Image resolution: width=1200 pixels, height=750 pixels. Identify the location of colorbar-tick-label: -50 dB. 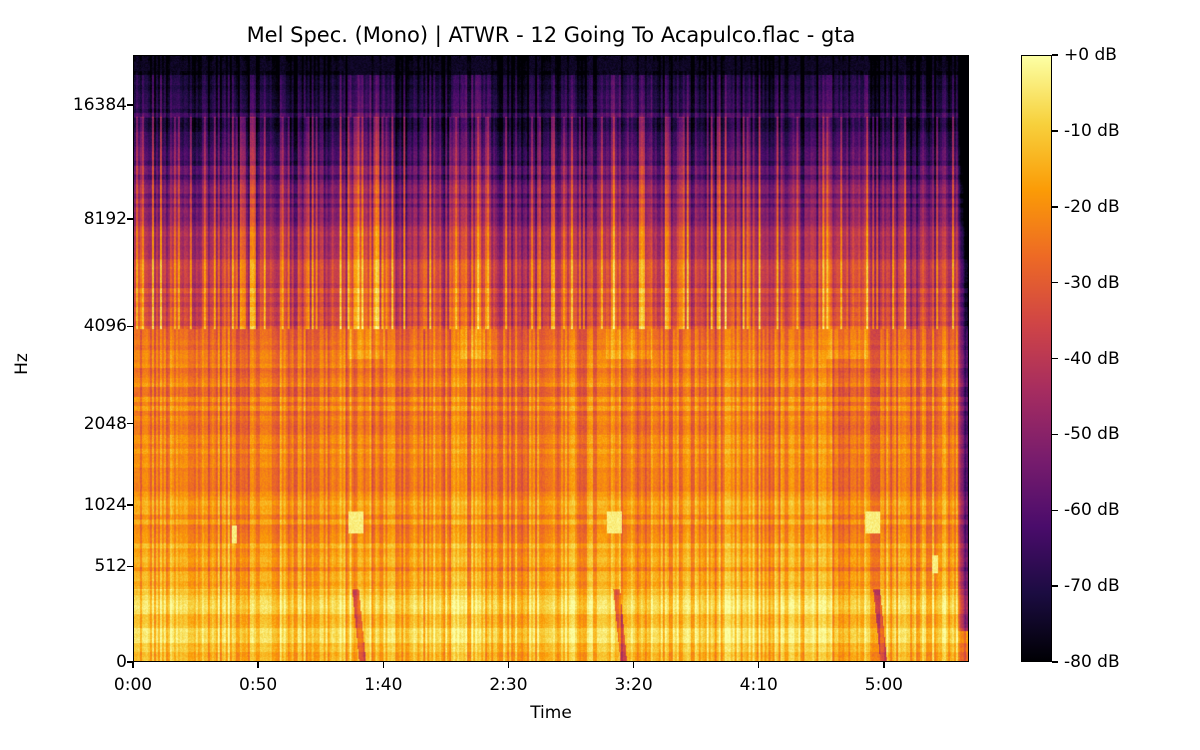
(1092, 434).